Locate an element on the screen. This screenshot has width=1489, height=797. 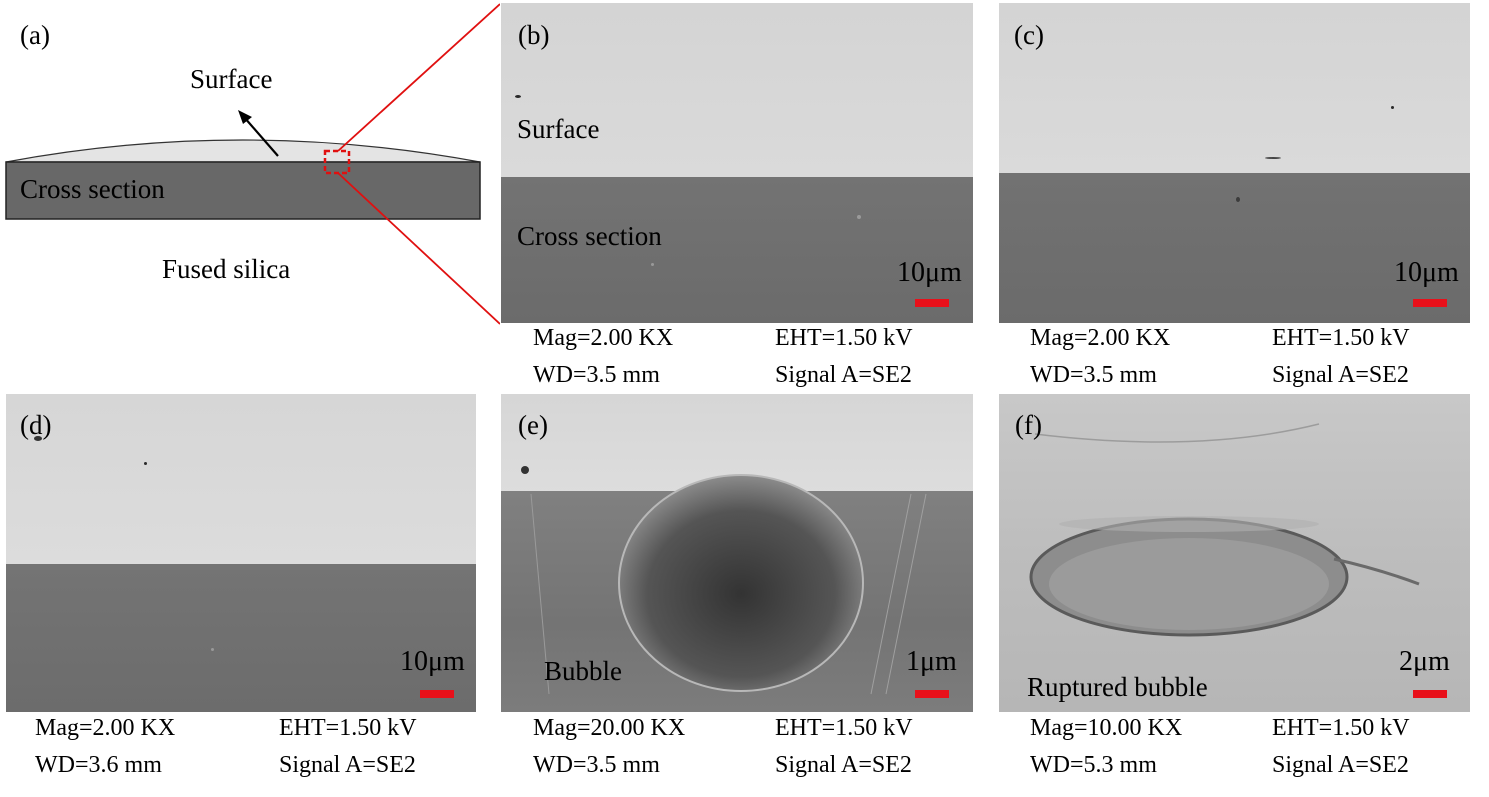
panel-b-label: (b) is located at coordinates (534, 35).